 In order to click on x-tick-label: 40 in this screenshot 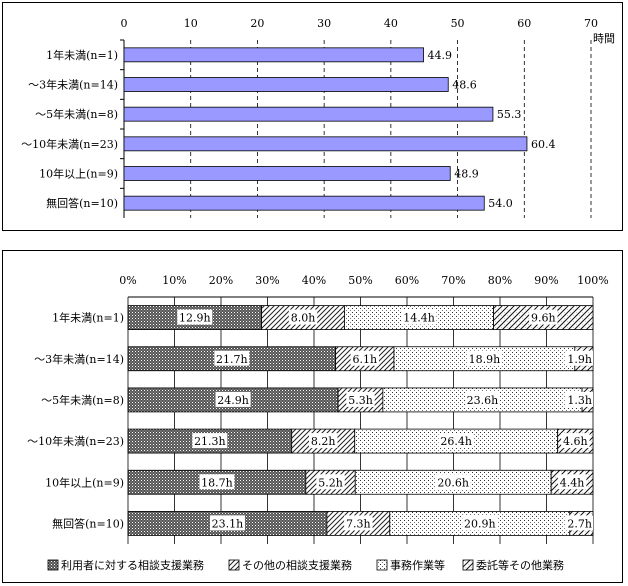, I will do `click(391, 23)`.